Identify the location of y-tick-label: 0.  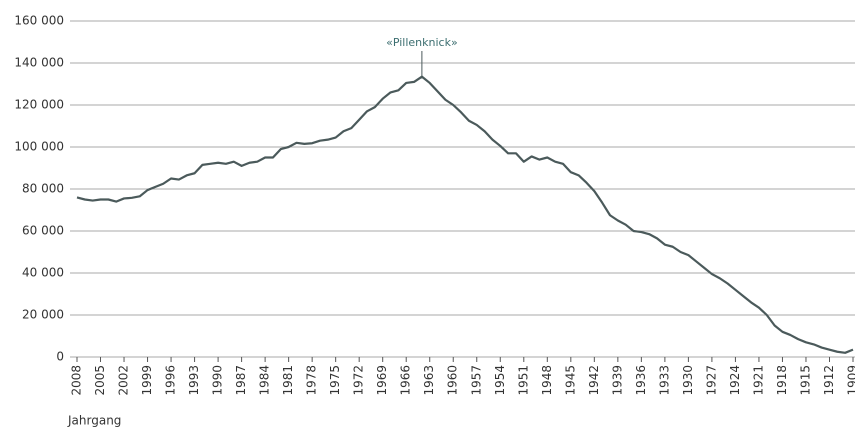
(60, 357).